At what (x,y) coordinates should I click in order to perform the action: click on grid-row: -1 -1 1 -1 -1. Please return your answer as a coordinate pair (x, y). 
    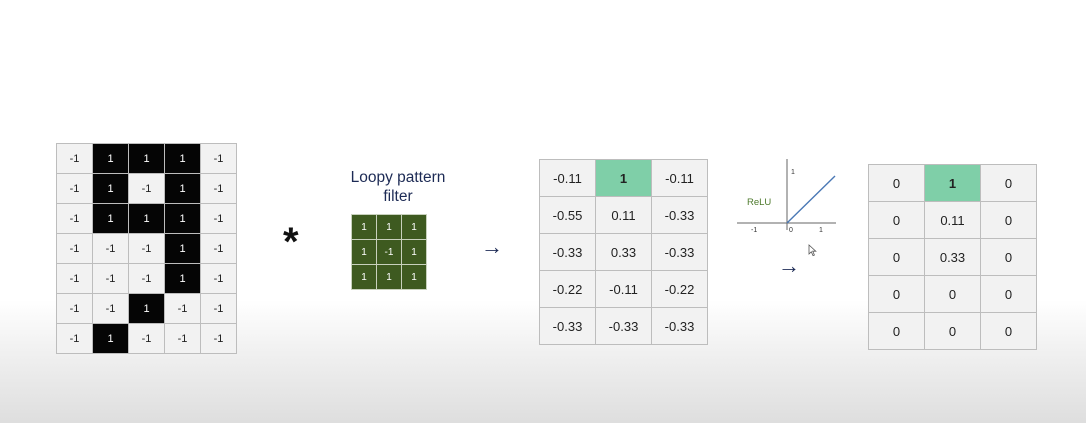
    Looking at the image, I should click on (146, 308).